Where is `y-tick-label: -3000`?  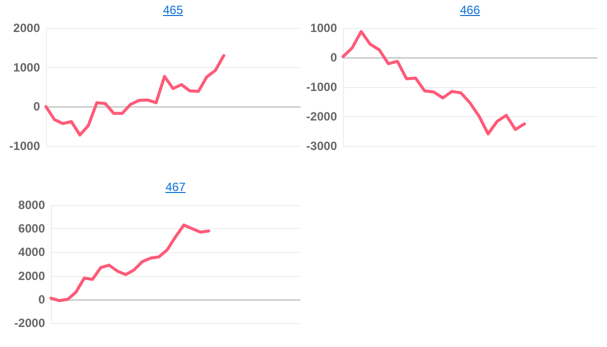 y-tick-label: -3000 is located at coordinates (322, 146).